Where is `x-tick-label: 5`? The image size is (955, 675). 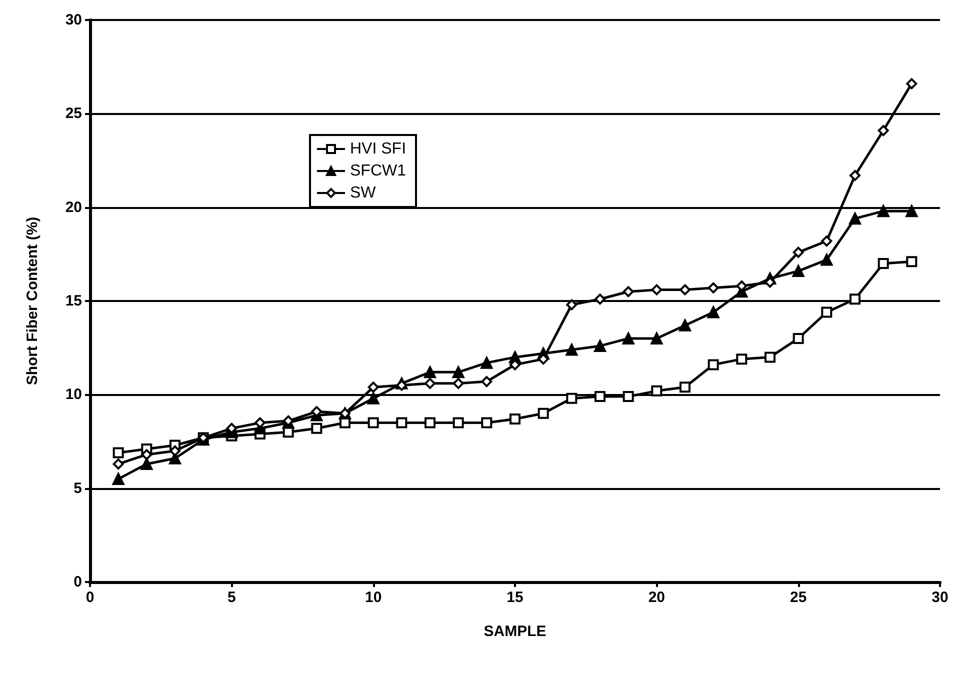
x-tick-label: 5 is located at coordinates (231, 597).